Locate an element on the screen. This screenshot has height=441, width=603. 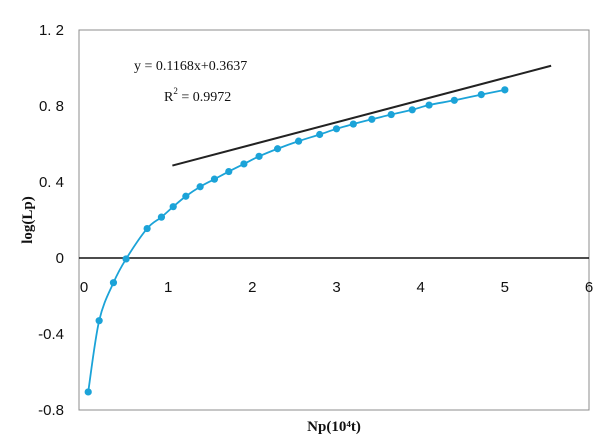
x-tick-label: 0 is located at coordinates (84, 287).